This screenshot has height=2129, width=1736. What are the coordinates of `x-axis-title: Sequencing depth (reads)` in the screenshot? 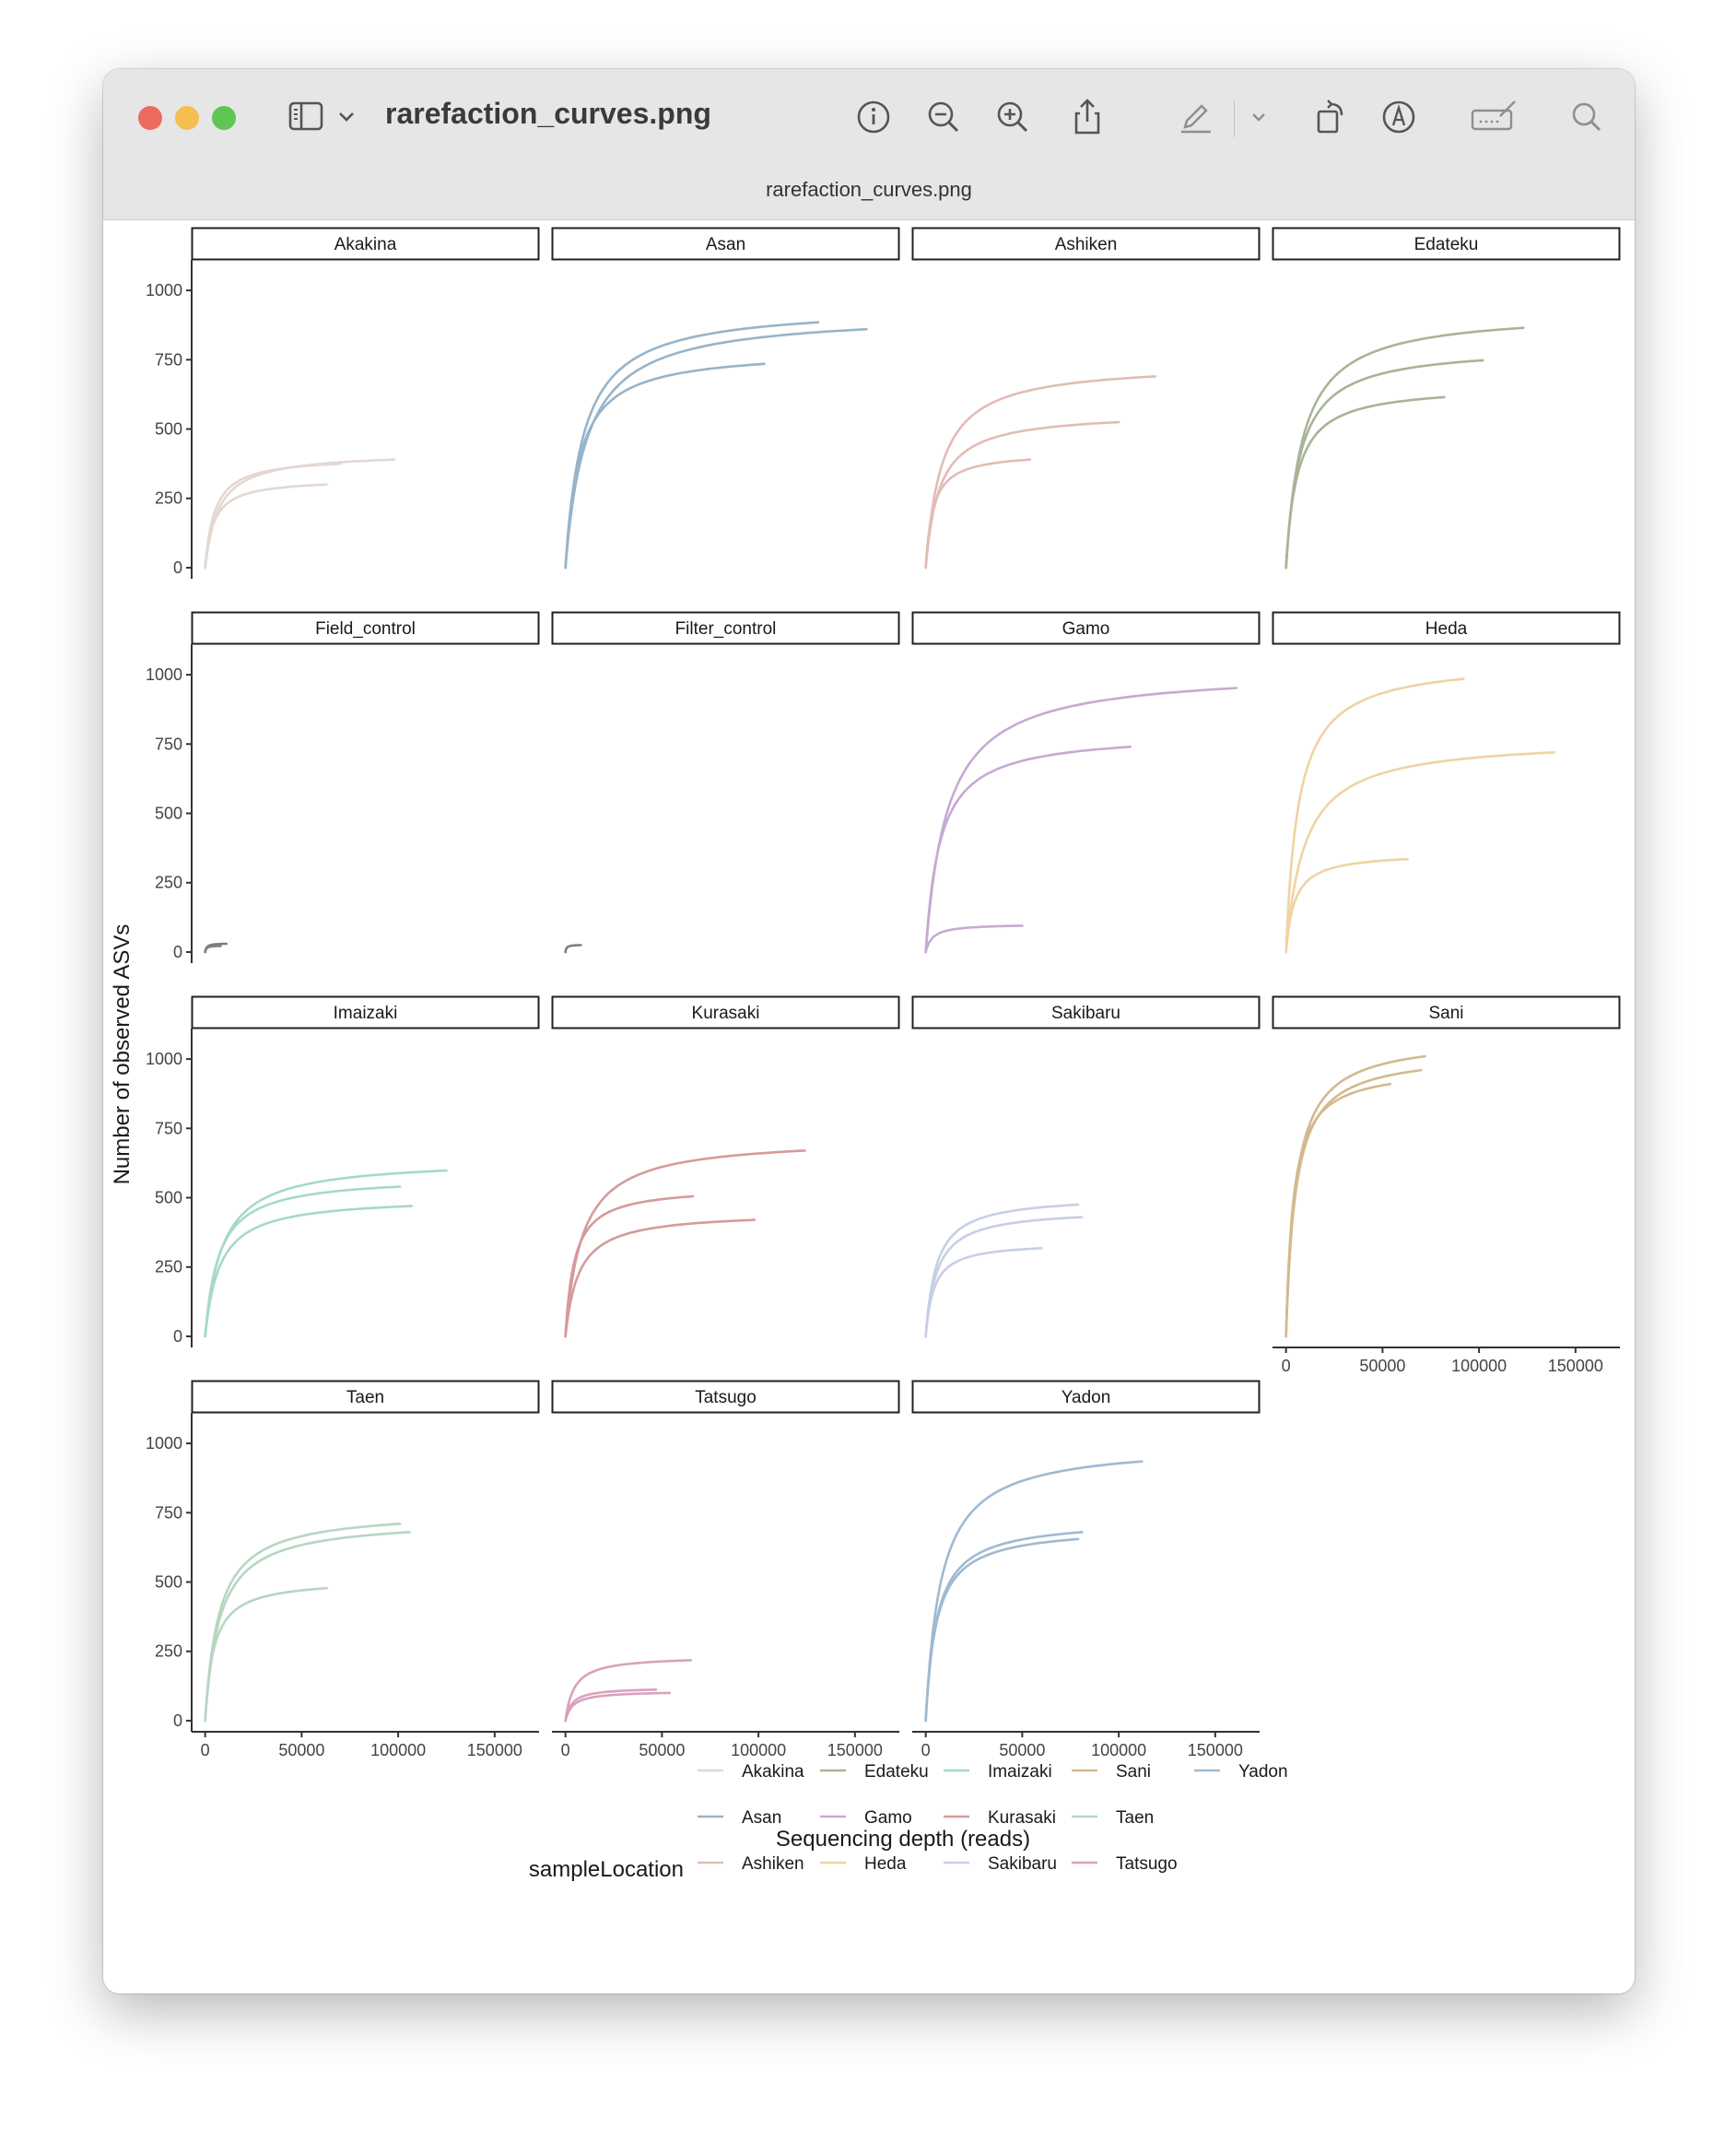 It's located at (903, 1839).